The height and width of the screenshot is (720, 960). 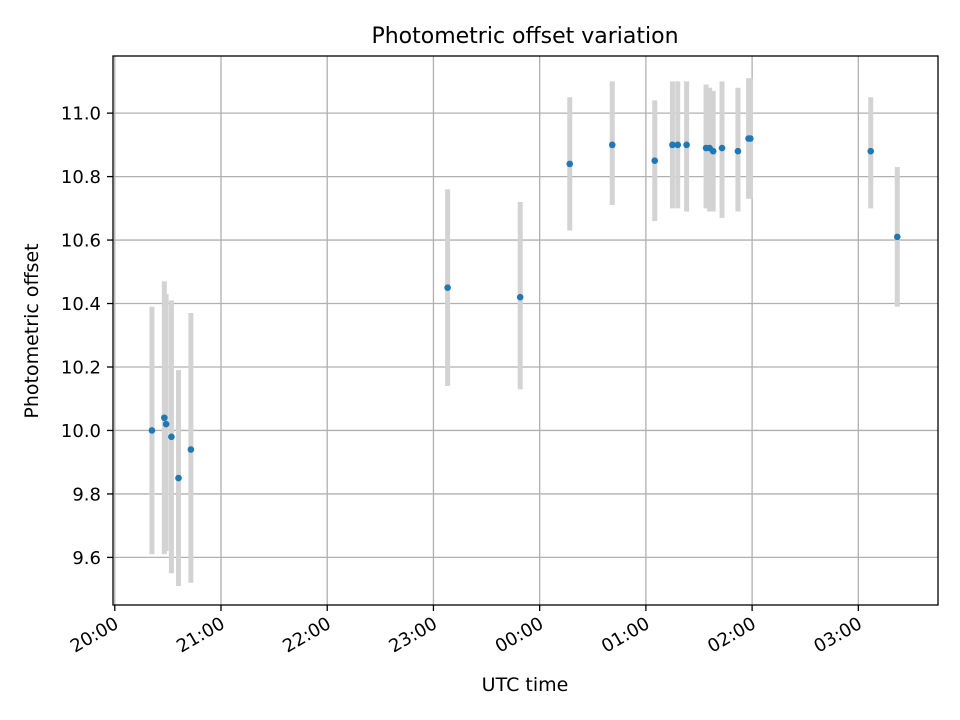 What do you see at coordinates (81, 431) in the screenshot?
I see `y-tick-label: 10.0` at bounding box center [81, 431].